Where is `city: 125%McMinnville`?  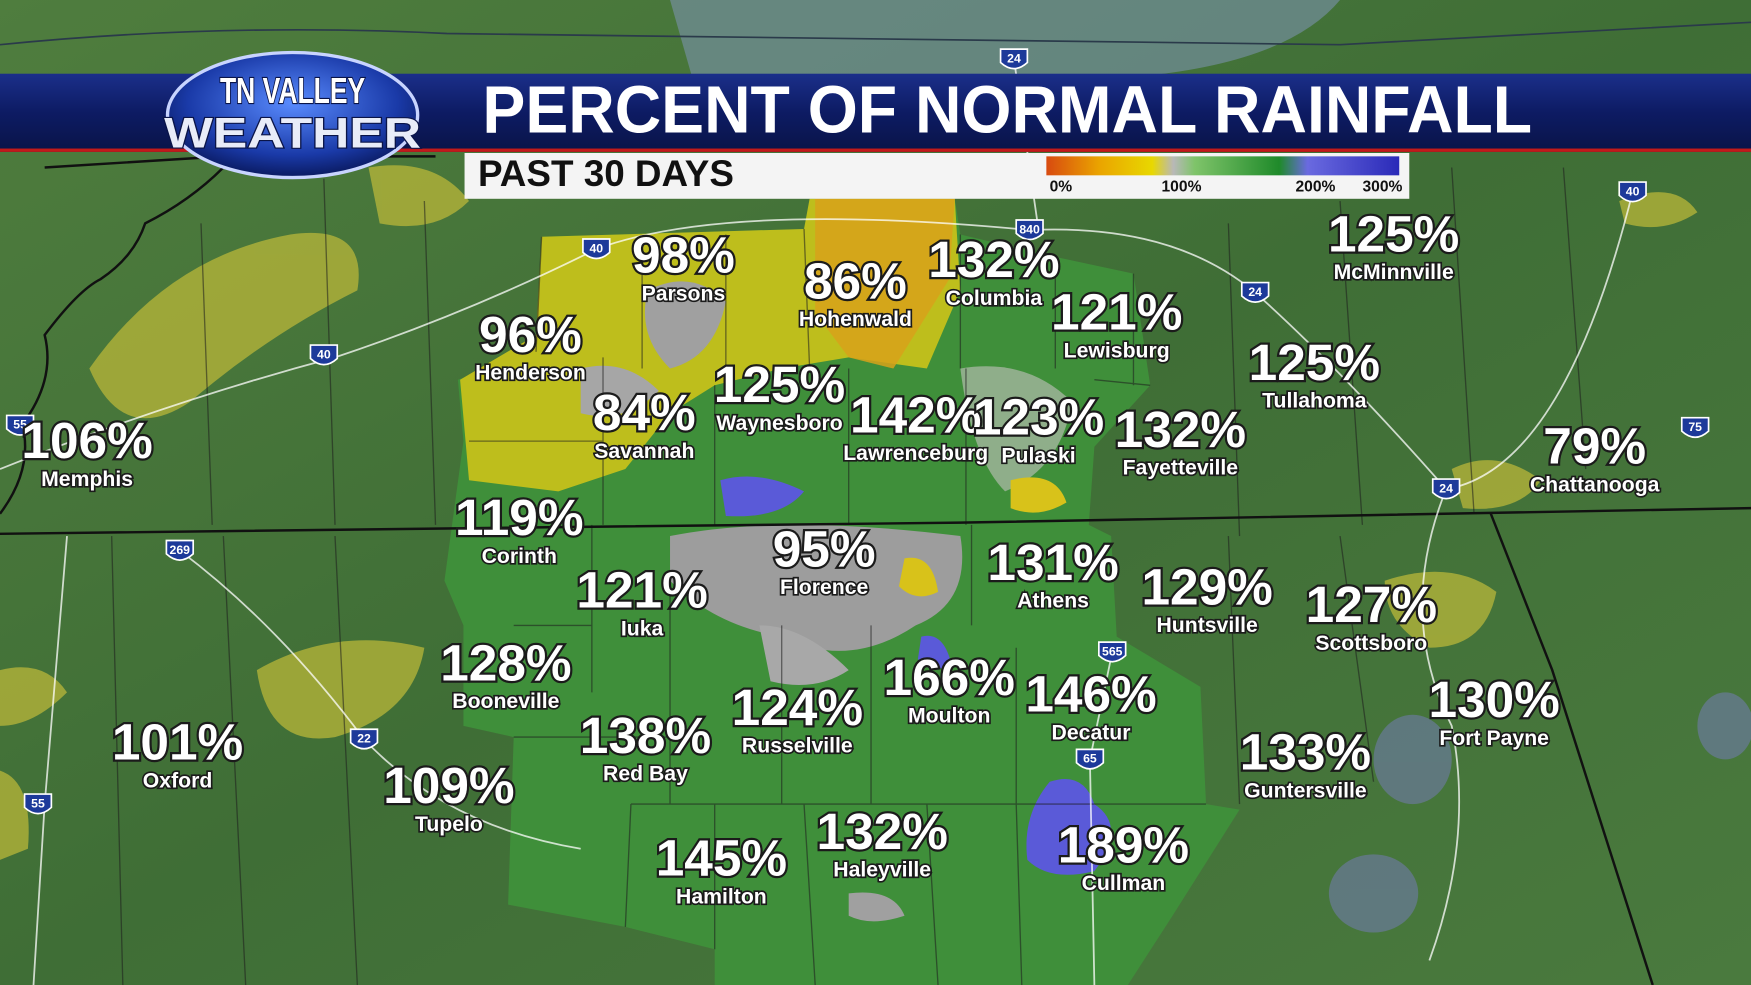 city: 125%McMinnville is located at coordinates (1394, 244).